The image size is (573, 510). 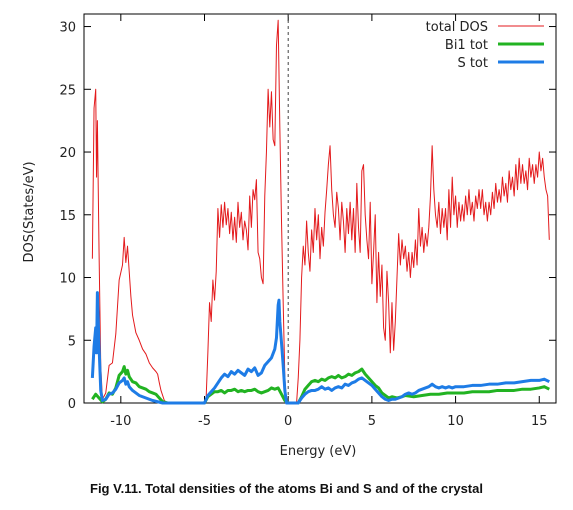 What do you see at coordinates (372, 421) in the screenshot?
I see `x-tick-label: 5` at bounding box center [372, 421].